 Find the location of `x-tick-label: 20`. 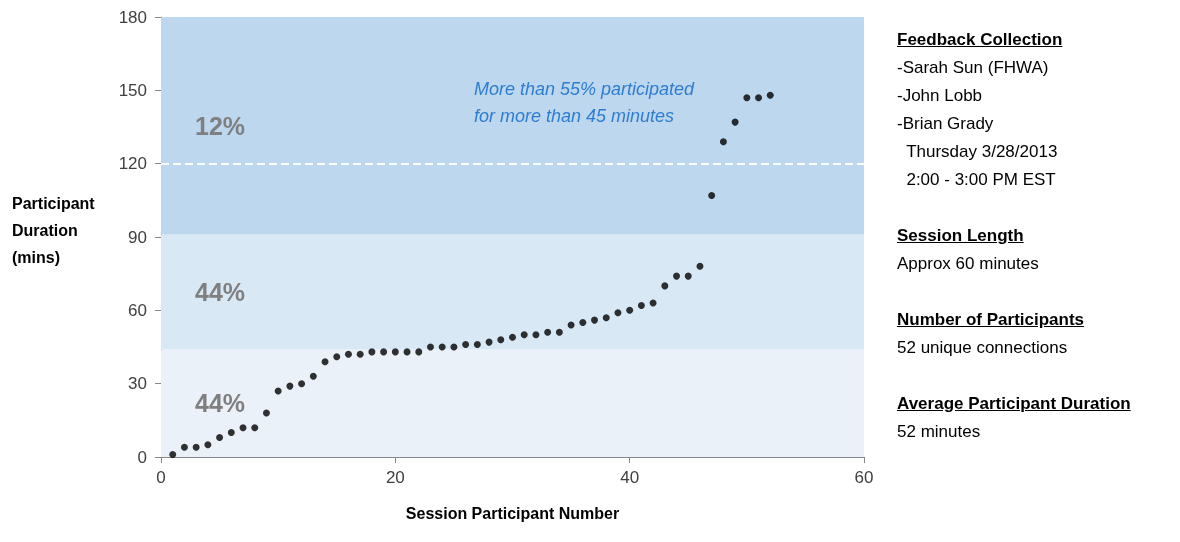

x-tick-label: 20 is located at coordinates (395, 477).